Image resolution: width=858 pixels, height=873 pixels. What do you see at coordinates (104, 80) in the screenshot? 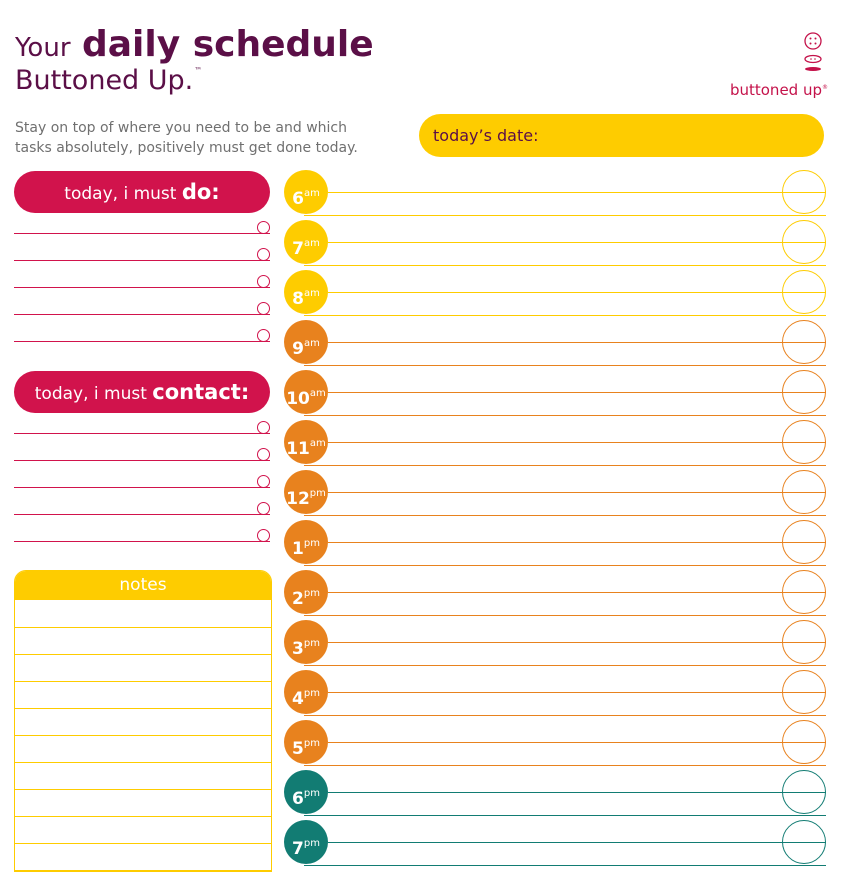
I see `title-buttoned-up: Buttoned Up.` at bounding box center [104, 80].